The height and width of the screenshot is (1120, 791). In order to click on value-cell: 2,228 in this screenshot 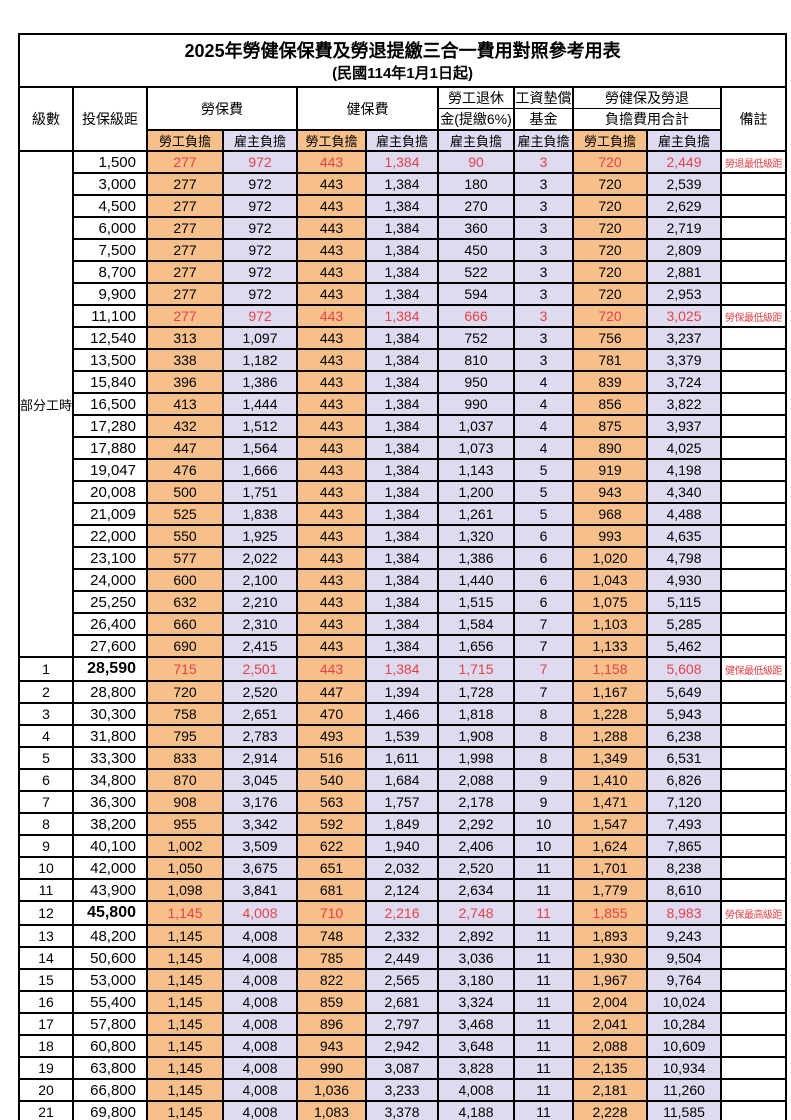, I will do `click(610, 1110)`.